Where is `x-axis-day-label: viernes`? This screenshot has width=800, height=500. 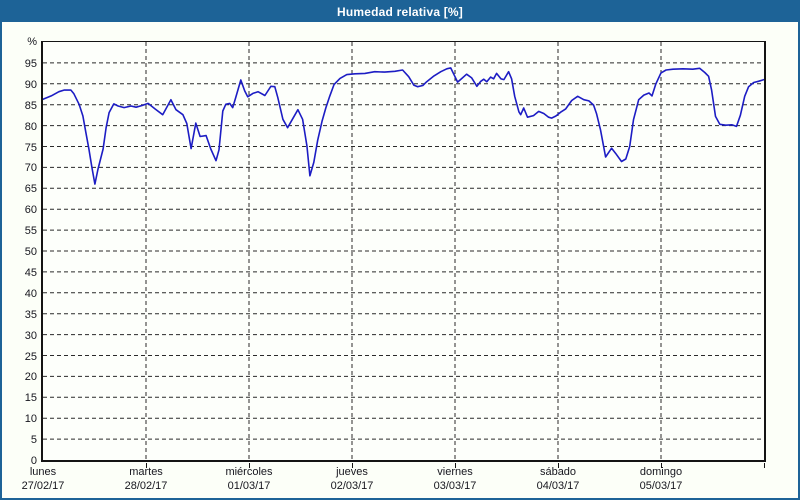 x-axis-day-label: viernes is located at coordinates (455, 472).